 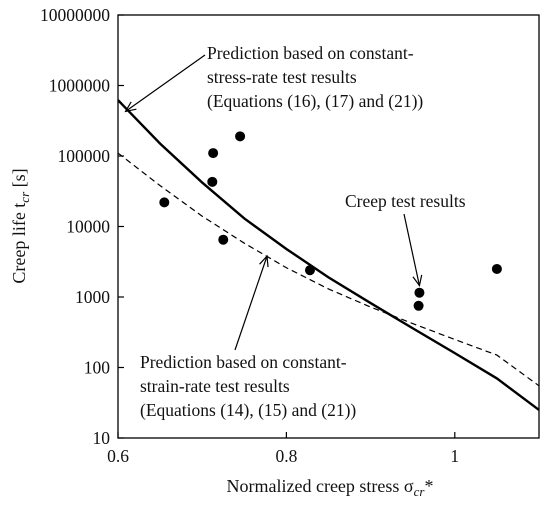 I want to click on annotation-creep-results: Creep test results, so click(x=405, y=201).